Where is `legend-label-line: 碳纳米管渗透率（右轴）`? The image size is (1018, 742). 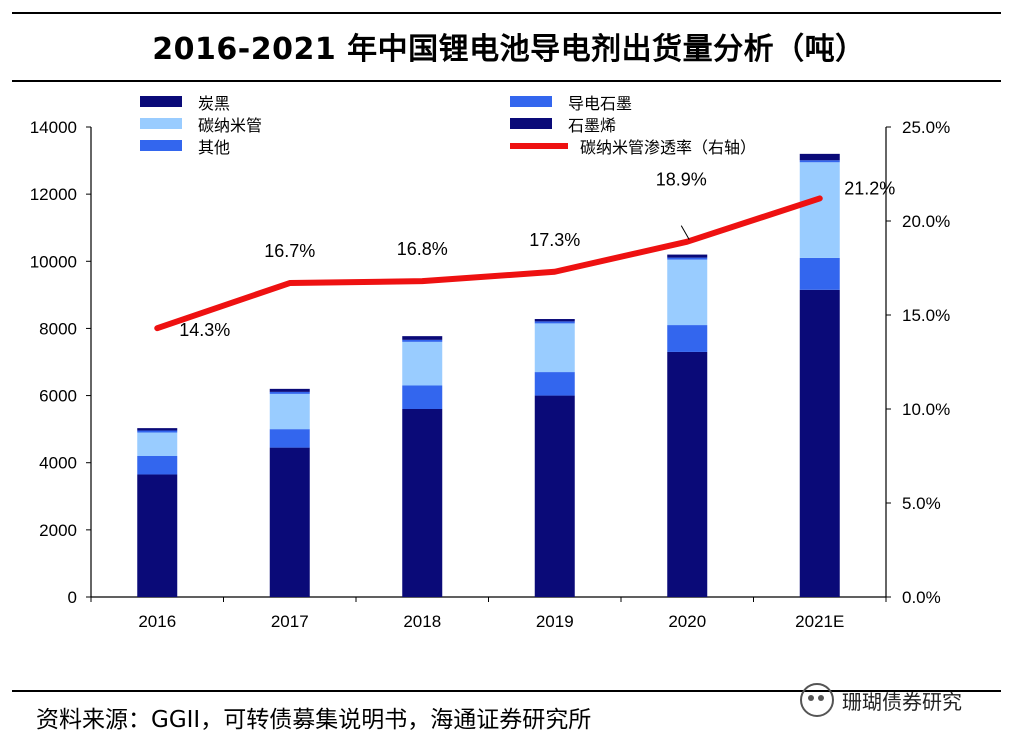
legend-label-line: 碳纳米管渗透率（右轴） is located at coordinates (668, 148).